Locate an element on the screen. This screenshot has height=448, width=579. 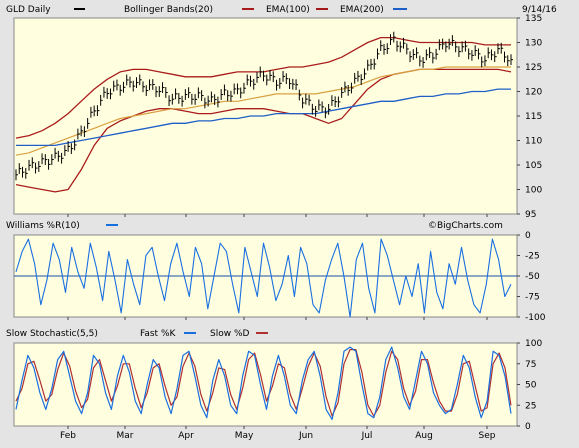
williams-axis-tick-label: 0 is located at coordinates (528, 236).